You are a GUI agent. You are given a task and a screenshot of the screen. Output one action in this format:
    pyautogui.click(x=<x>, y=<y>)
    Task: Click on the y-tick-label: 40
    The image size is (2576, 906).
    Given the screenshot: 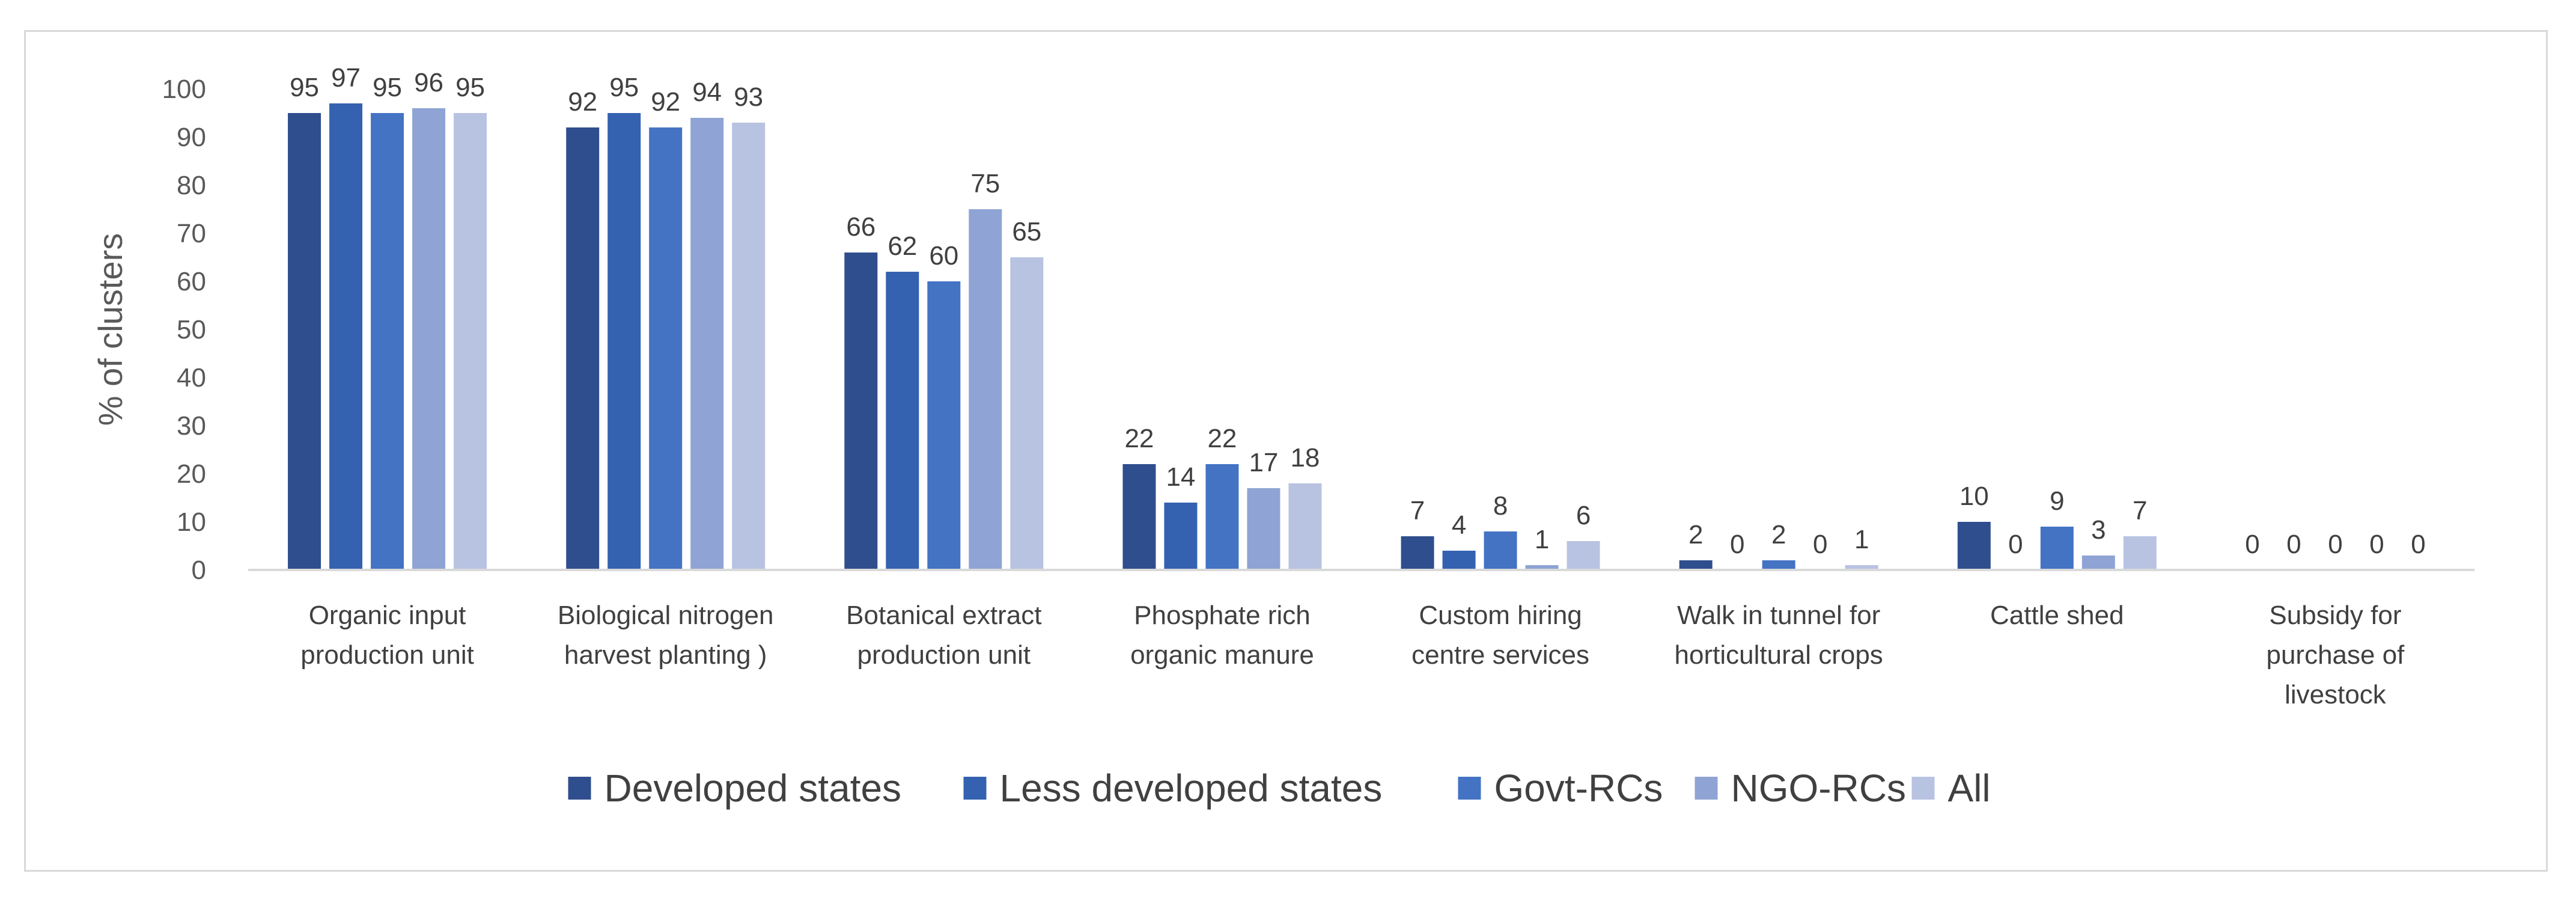 What is the action you would take?
    pyautogui.click(x=191, y=378)
    